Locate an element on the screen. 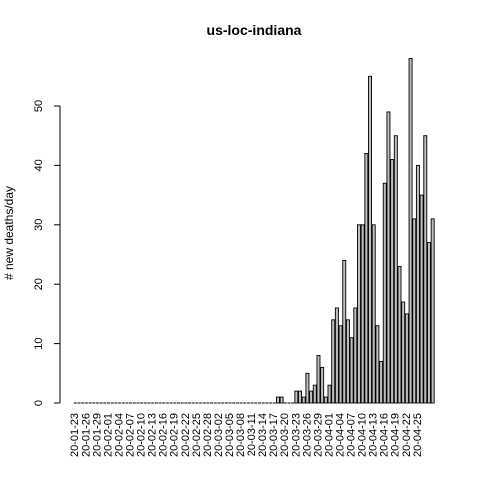  x-tick-label: 20-04-22 is located at coordinates (407, 435).